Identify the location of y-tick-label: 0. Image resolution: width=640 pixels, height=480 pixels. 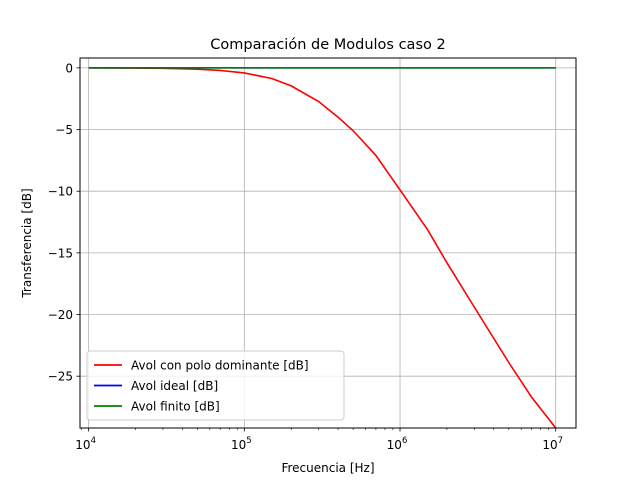
(69, 68).